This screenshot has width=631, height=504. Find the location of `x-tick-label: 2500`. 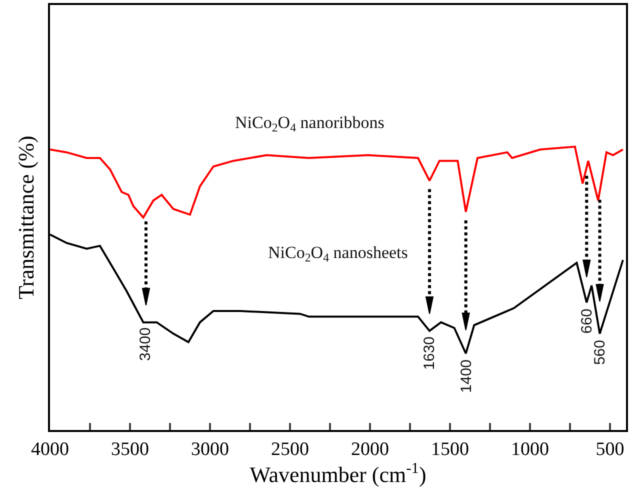

x-tick-label: 2500 is located at coordinates (290, 449).